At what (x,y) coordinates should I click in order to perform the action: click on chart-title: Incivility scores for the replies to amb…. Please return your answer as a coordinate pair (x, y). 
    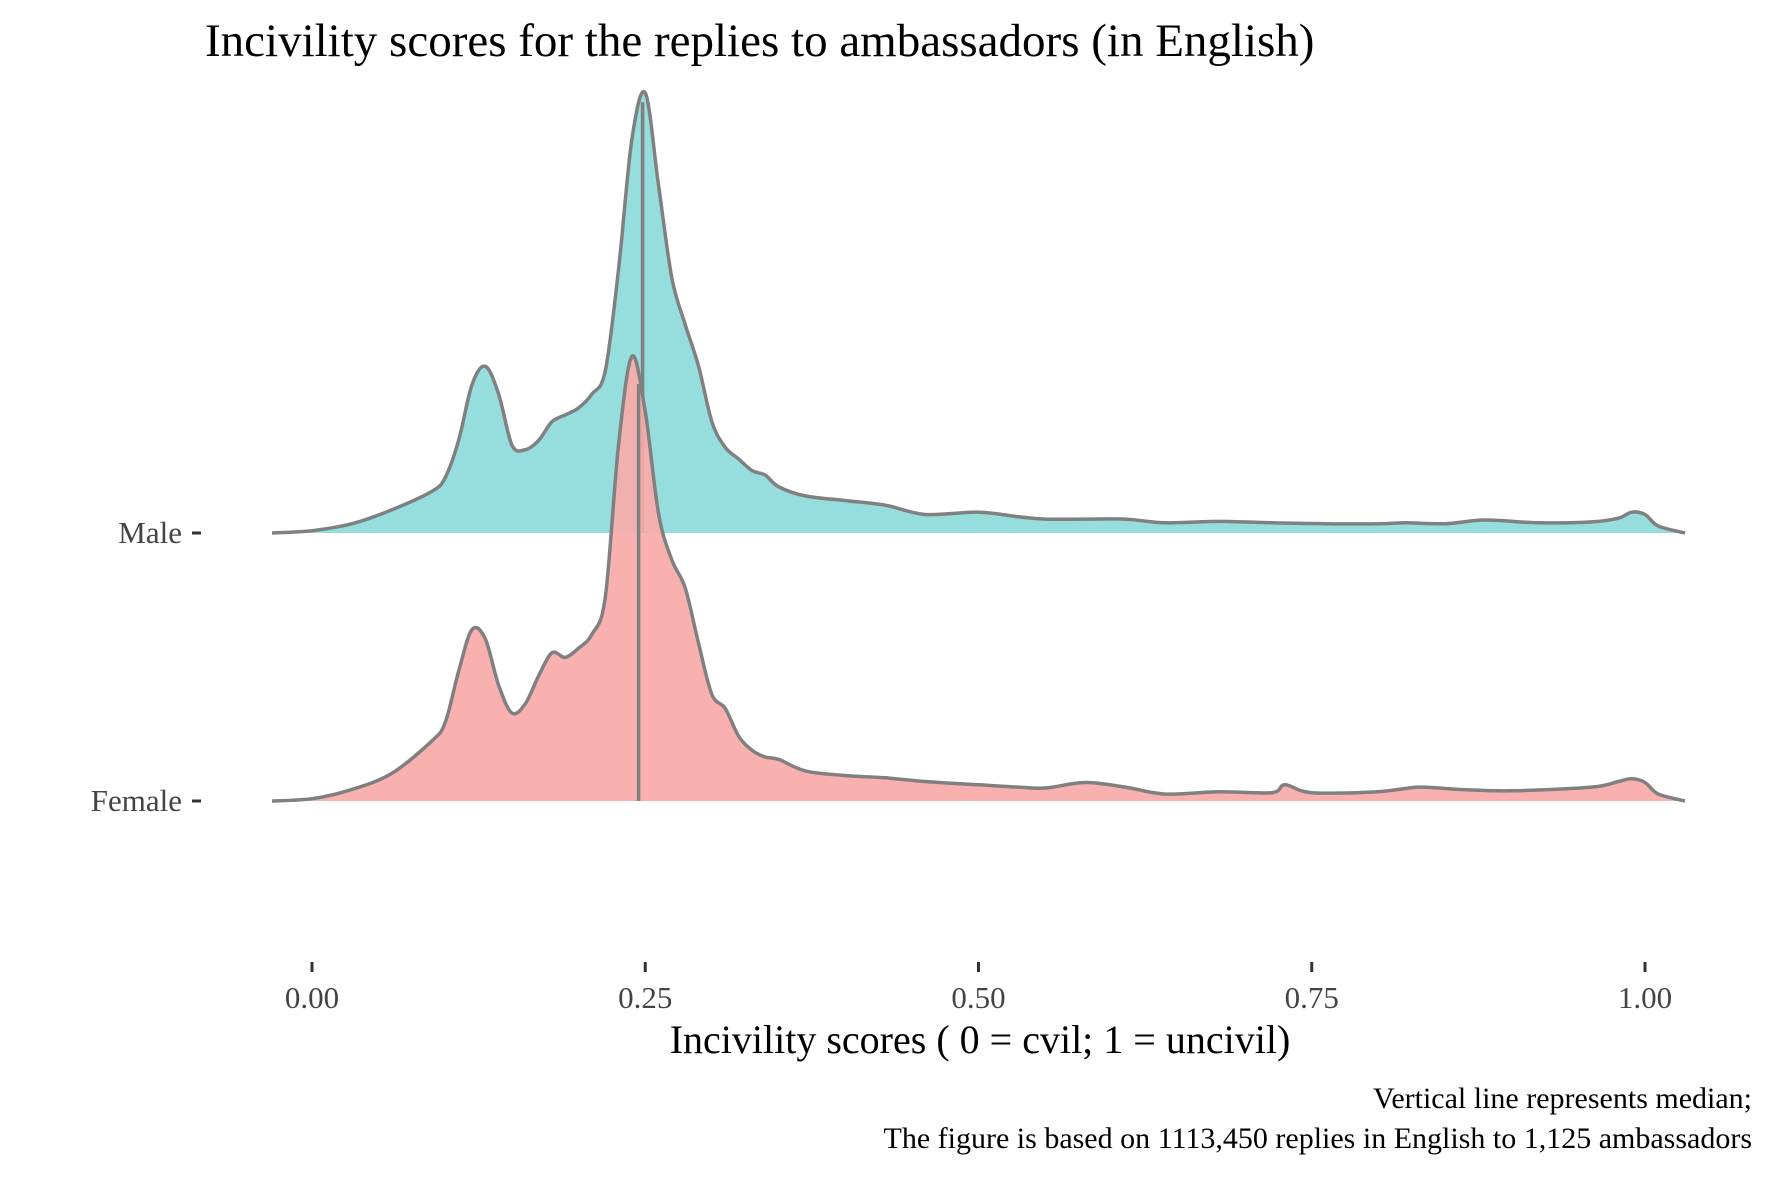
    Looking at the image, I should click on (760, 41).